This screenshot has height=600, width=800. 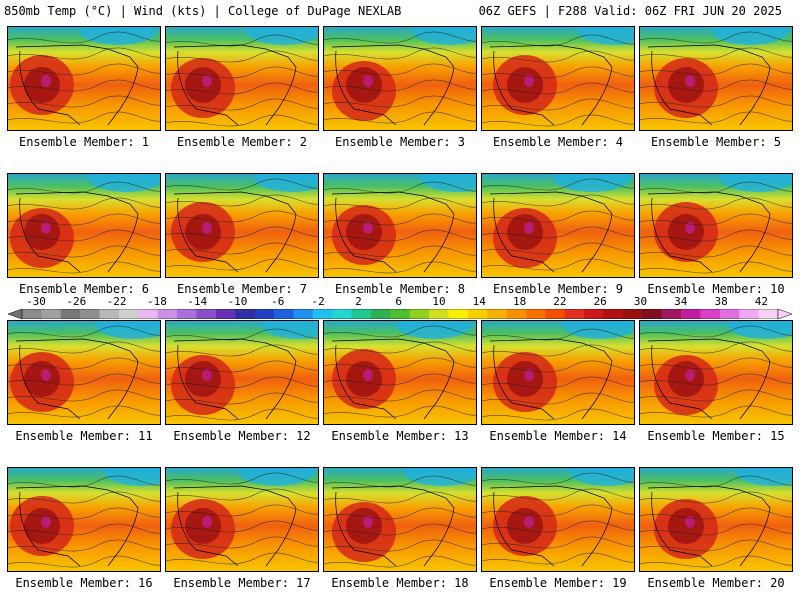 I want to click on colorbar-left-arrow, so click(x=15, y=314).